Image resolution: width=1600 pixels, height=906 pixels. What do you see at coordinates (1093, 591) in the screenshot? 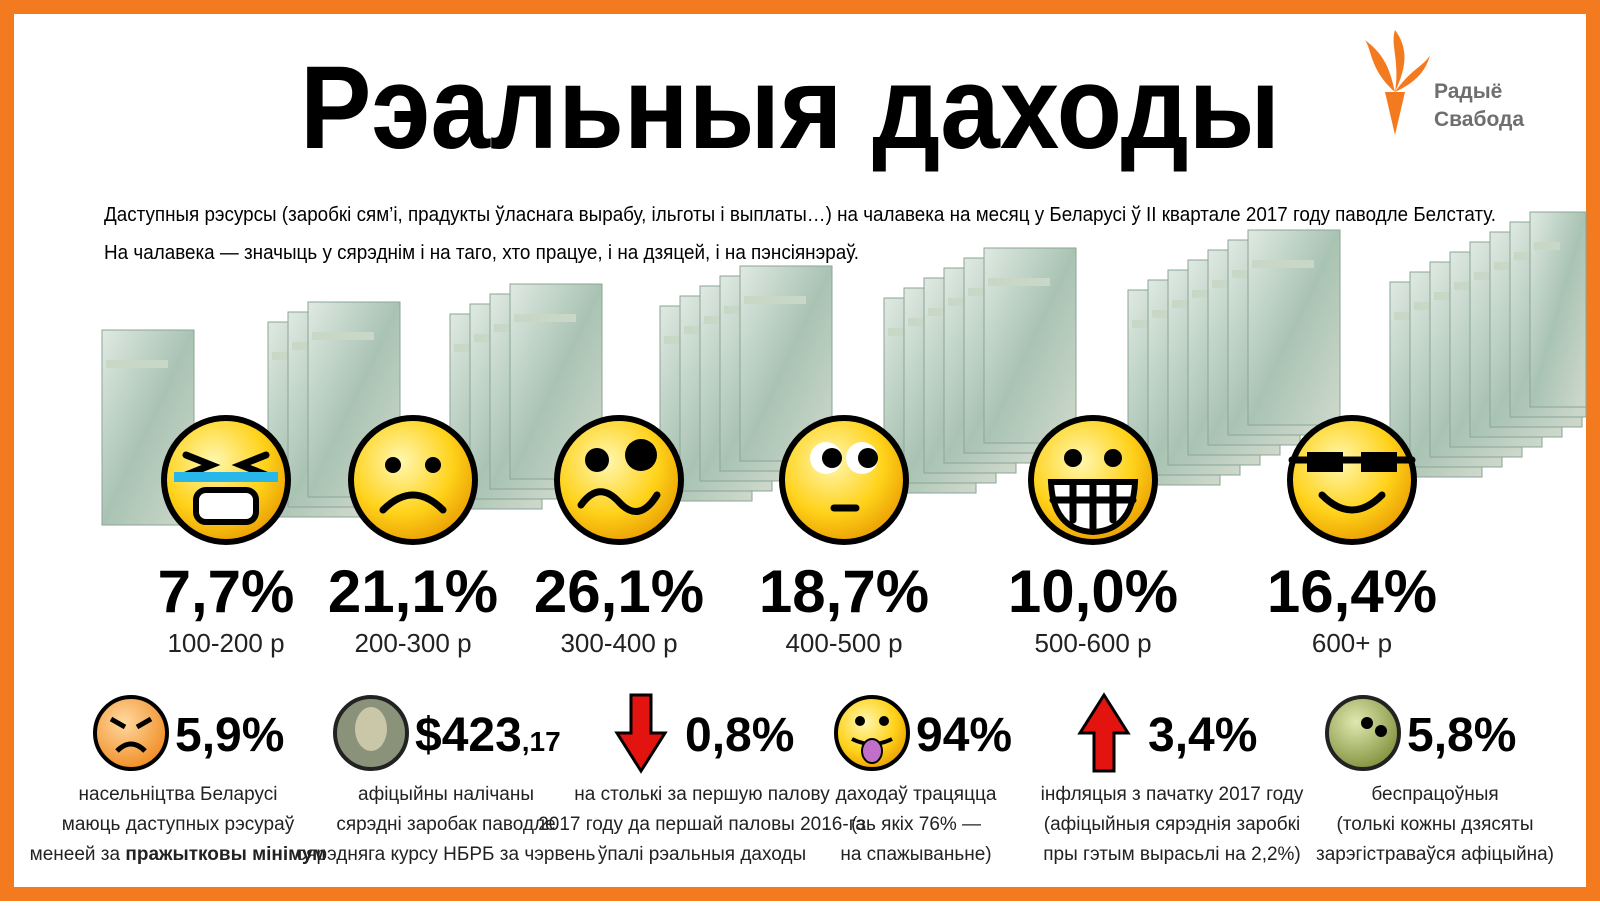
I see `group-percent: 10,0%` at bounding box center [1093, 591].